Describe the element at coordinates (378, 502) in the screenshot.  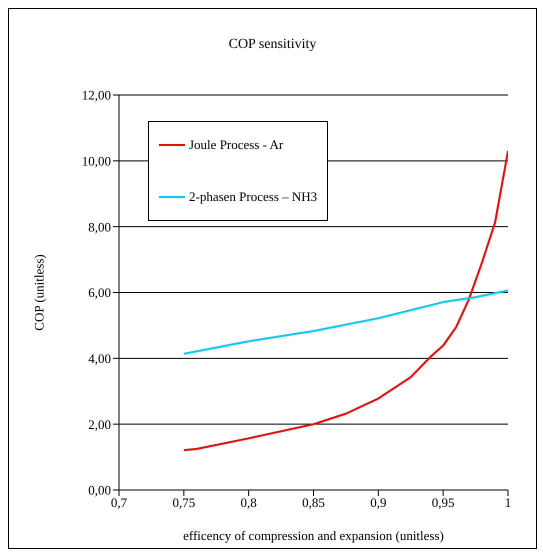
I see `x-tick-label: 0,9` at that location.